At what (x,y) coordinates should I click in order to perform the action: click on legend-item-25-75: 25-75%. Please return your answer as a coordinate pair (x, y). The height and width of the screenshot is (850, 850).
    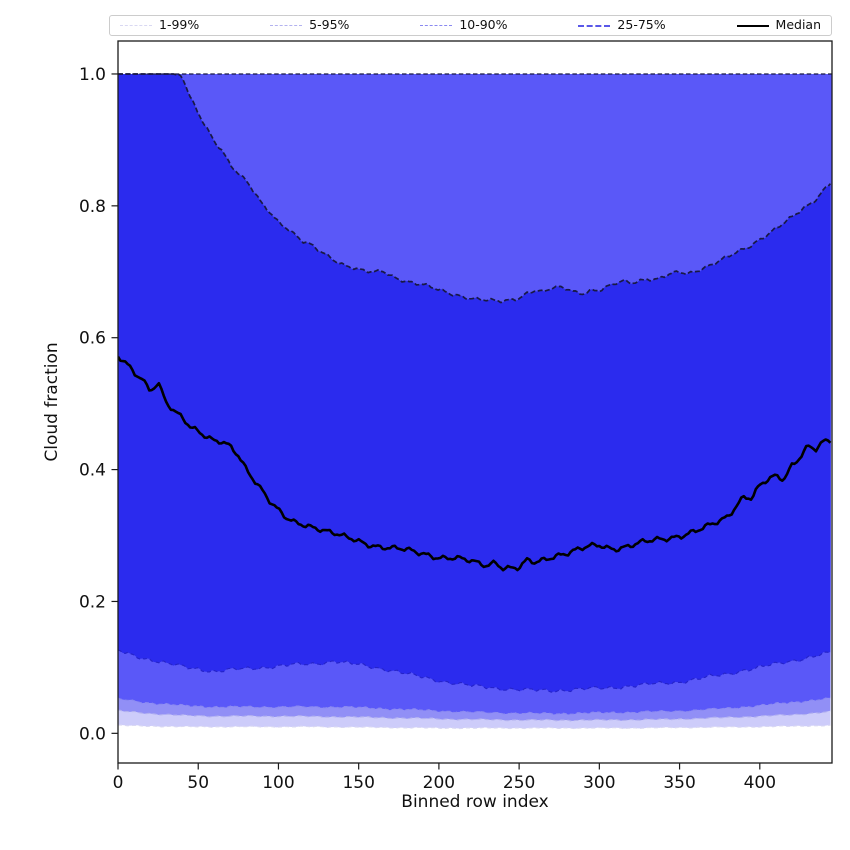
    Looking at the image, I should click on (622, 25).